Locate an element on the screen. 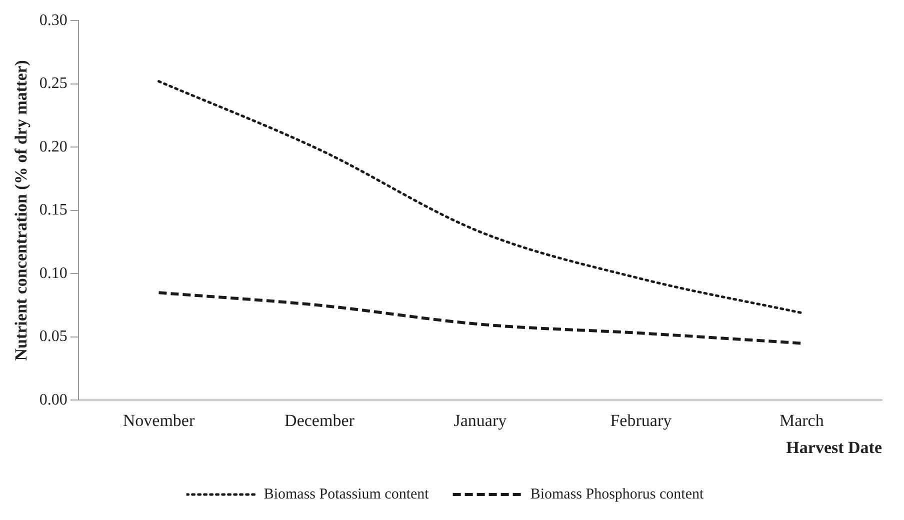  x-tick-label: February is located at coordinates (641, 420).